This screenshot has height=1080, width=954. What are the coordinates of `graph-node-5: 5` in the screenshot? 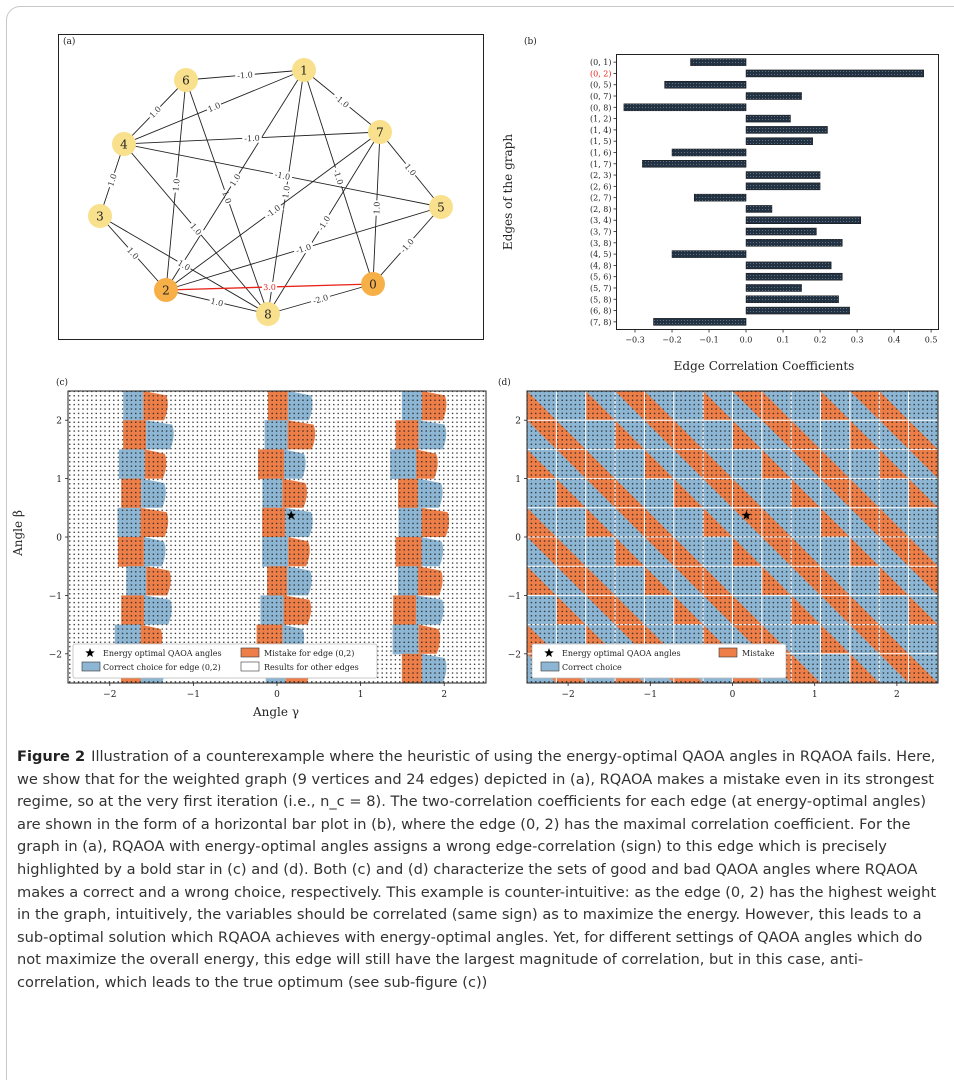 It's located at (441, 207).